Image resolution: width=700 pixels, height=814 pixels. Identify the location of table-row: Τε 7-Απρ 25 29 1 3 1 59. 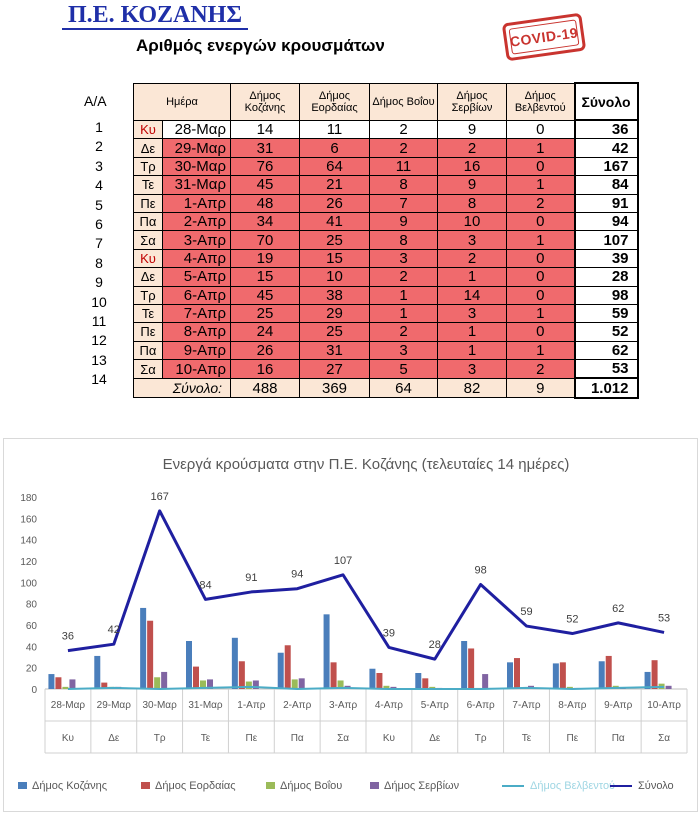
(386, 313).